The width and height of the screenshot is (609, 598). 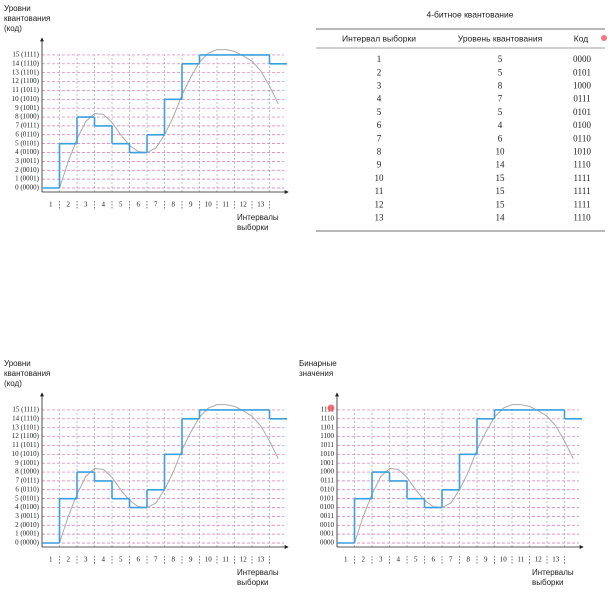 What do you see at coordinates (327, 427) in the screenshot?
I see `y-tick-label: 1101` at bounding box center [327, 427].